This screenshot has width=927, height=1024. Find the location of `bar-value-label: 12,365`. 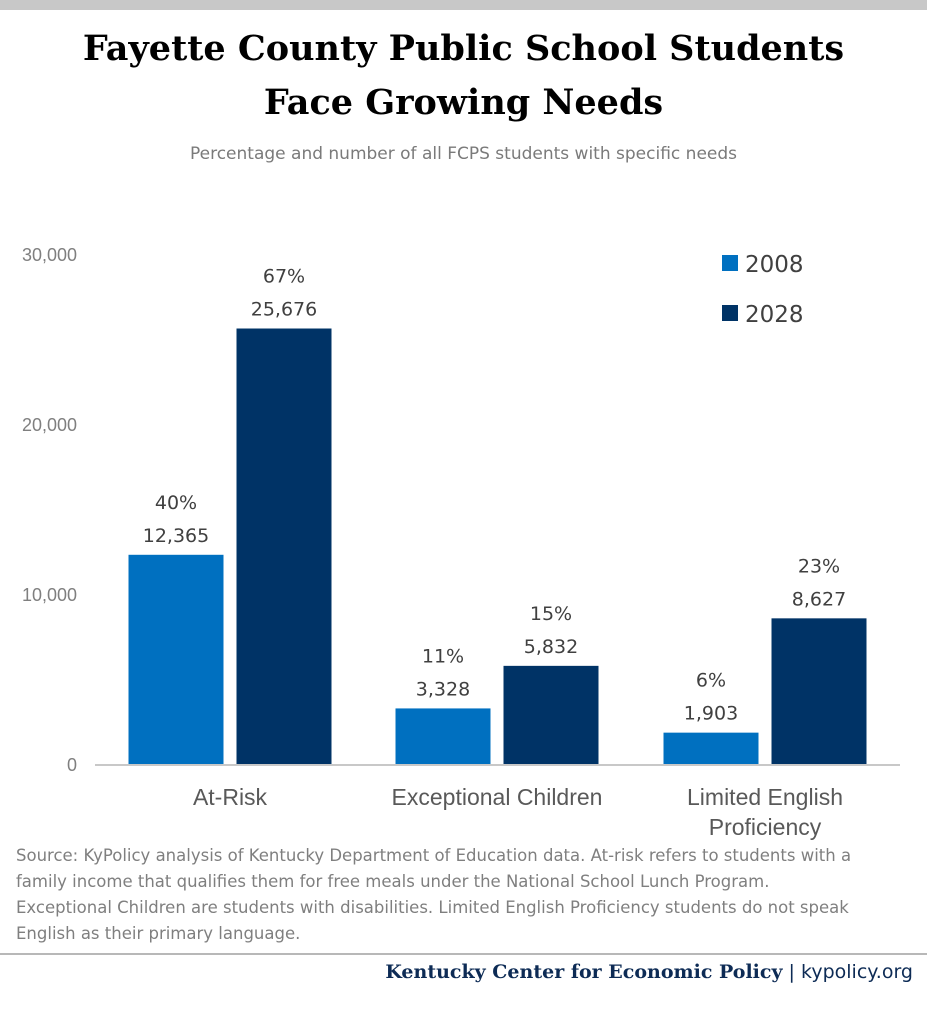

bar-value-label: 12,365 is located at coordinates (176, 536).